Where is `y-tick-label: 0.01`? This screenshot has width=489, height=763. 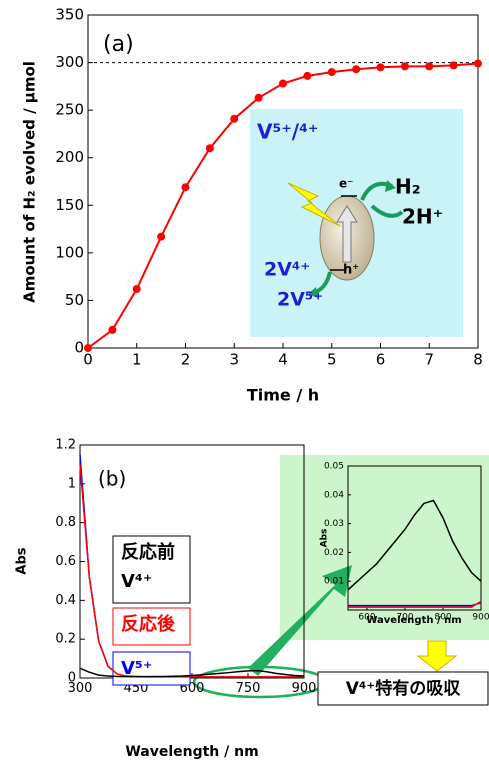 y-tick-label: 0.01 is located at coordinates (334, 582).